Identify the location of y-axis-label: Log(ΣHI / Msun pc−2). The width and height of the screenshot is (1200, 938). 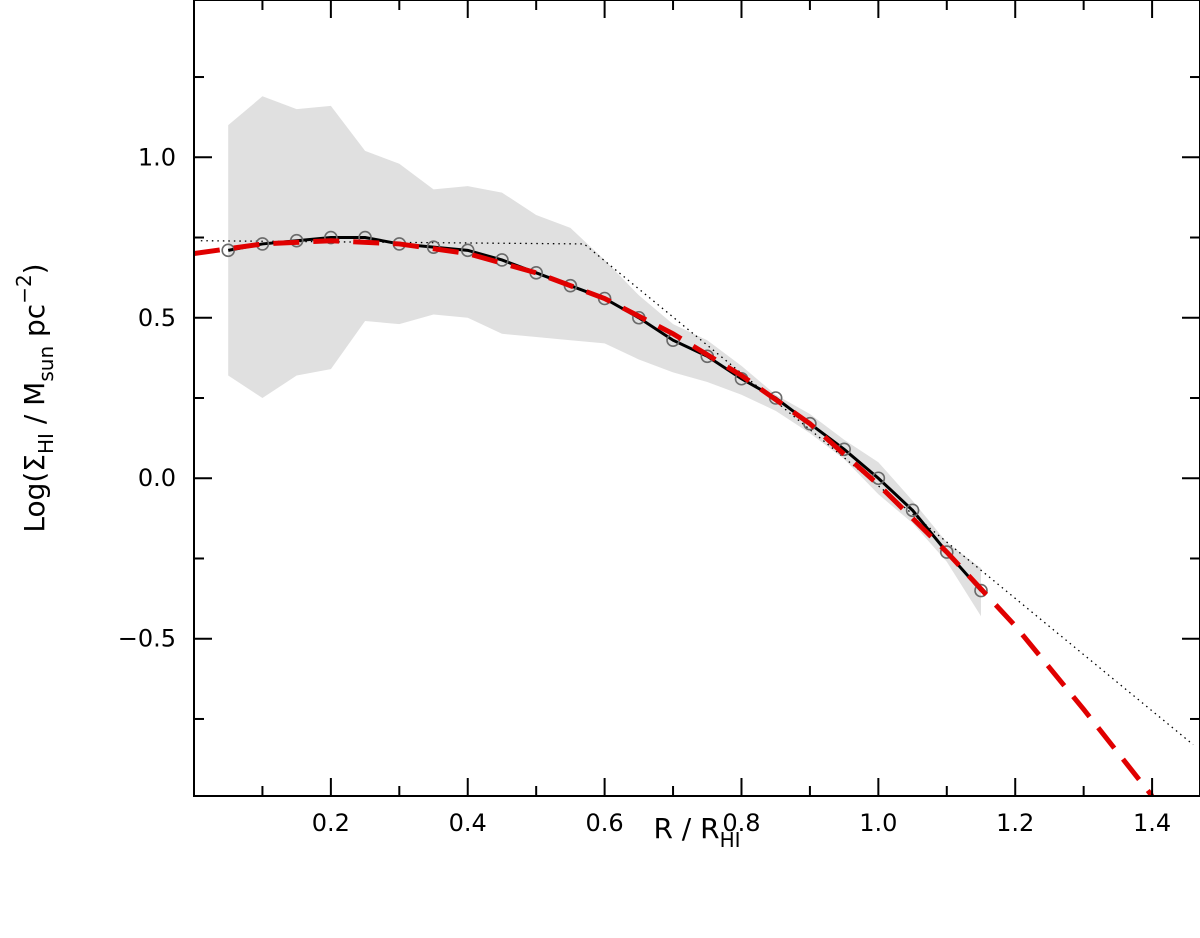
(35, 397).